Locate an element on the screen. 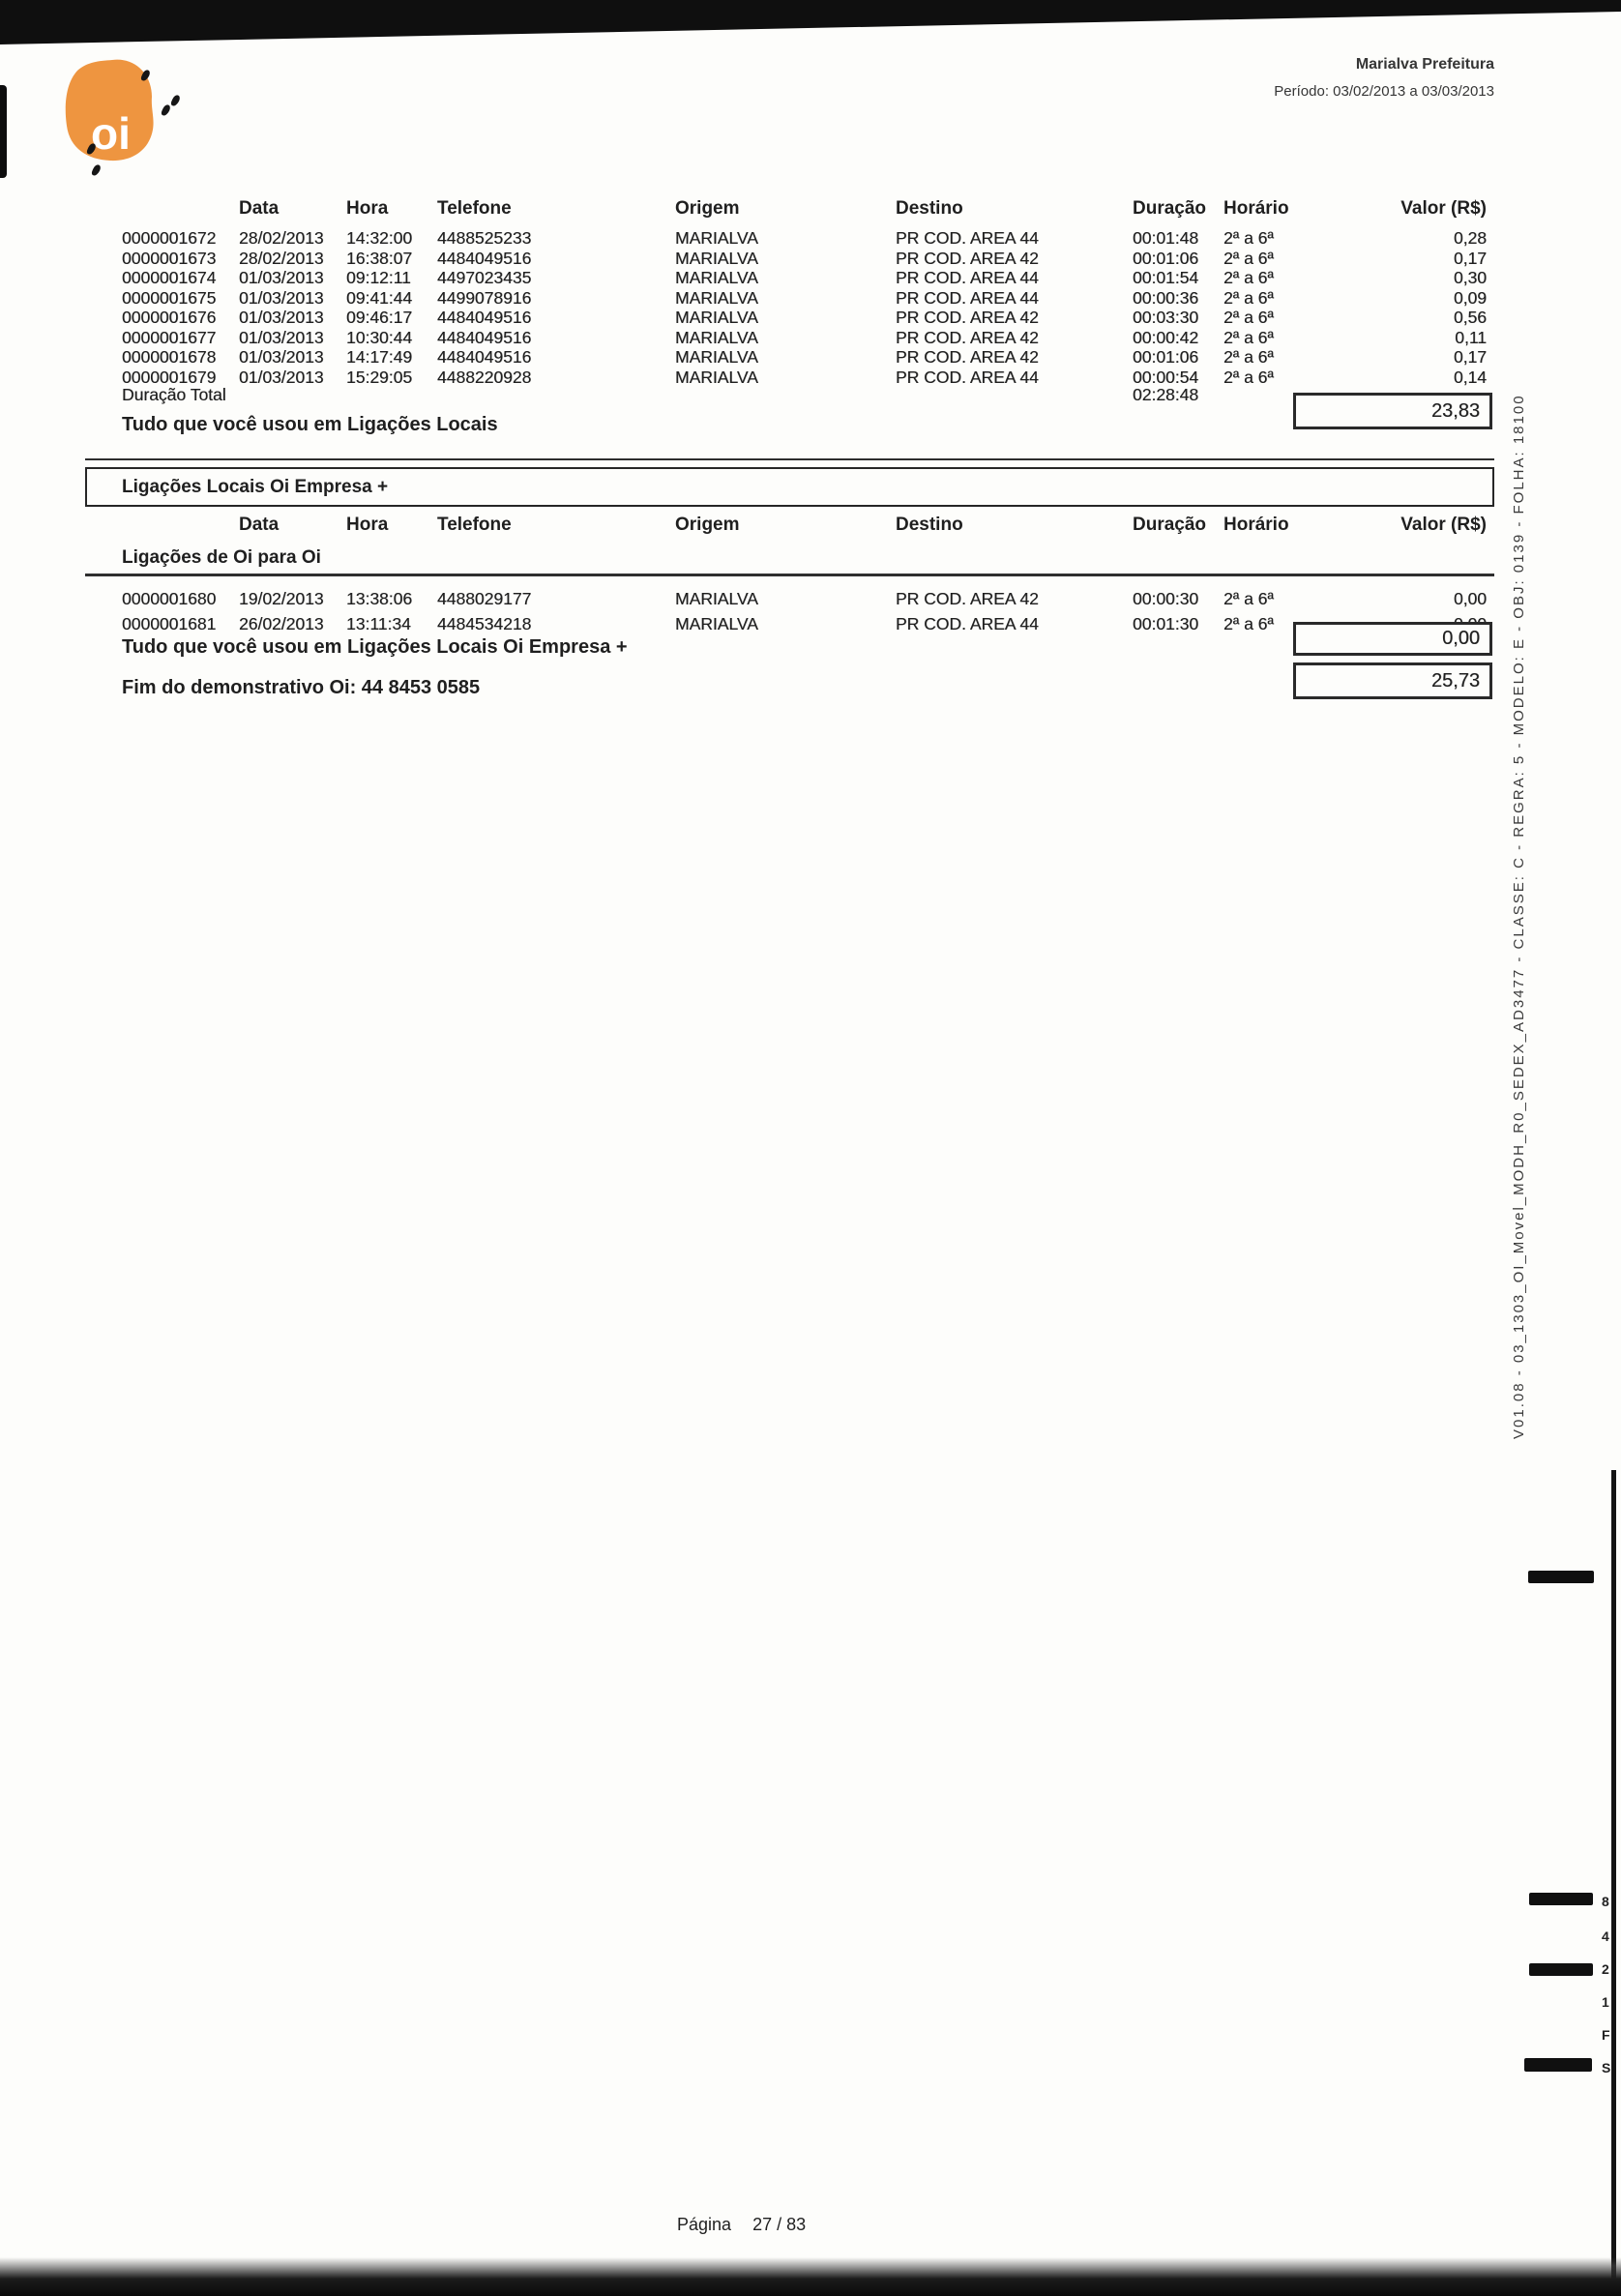  call-duration: 00:03:30 is located at coordinates (1166, 317).